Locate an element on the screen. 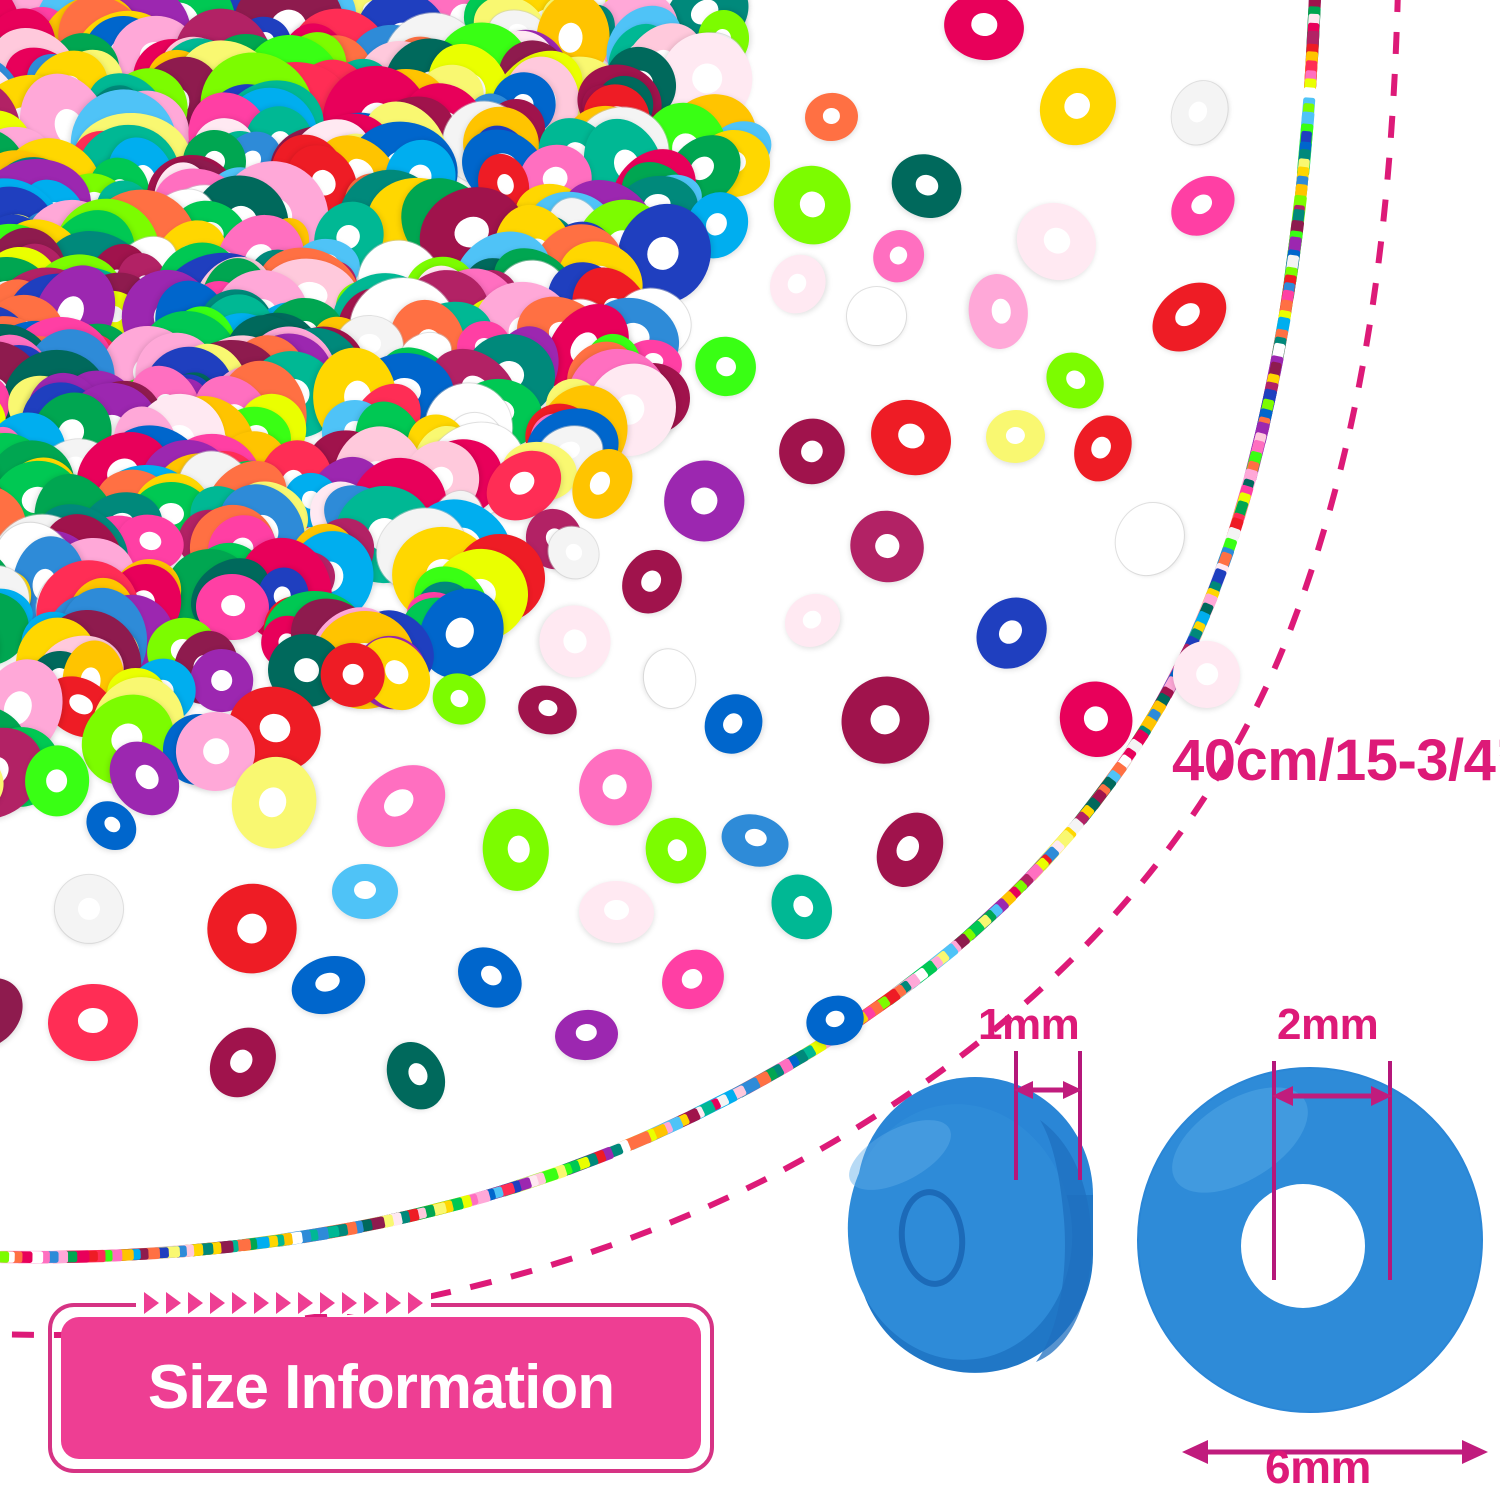  thickness-label: 1mm is located at coordinates (1029, 1024).